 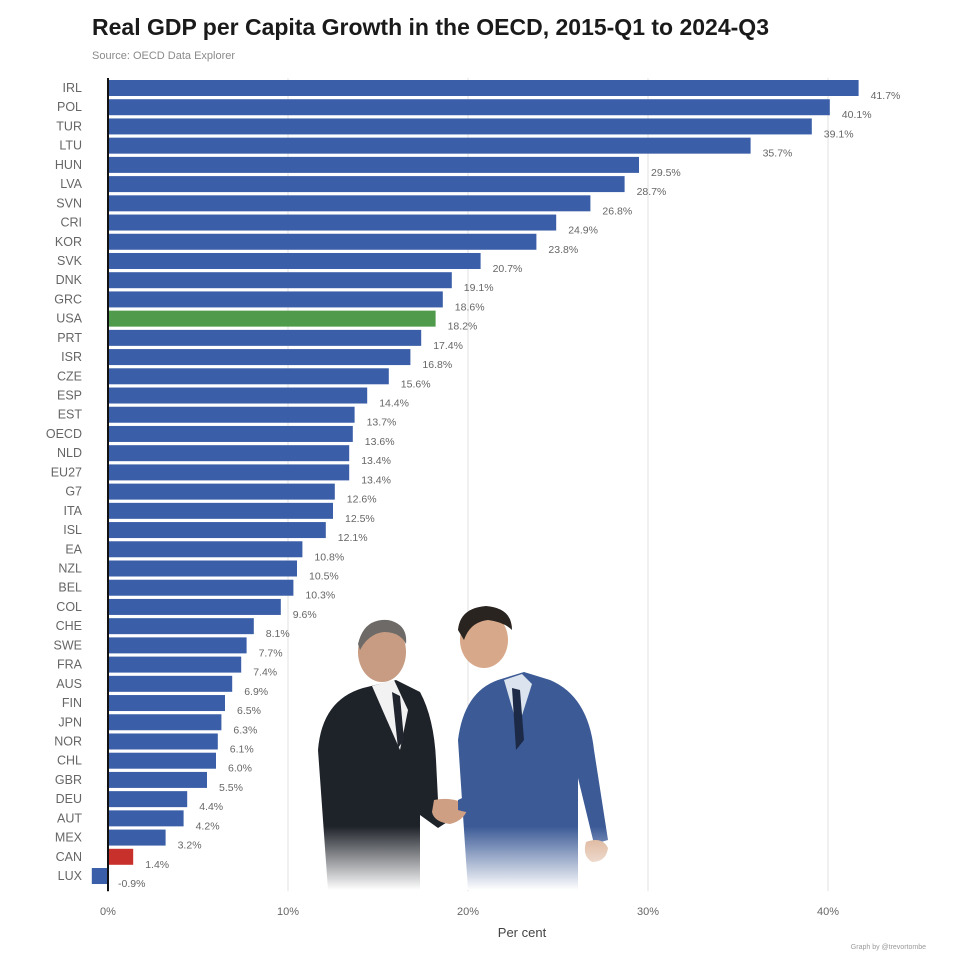 What do you see at coordinates (170, 683) in the screenshot?
I see `bar-aus` at bounding box center [170, 683].